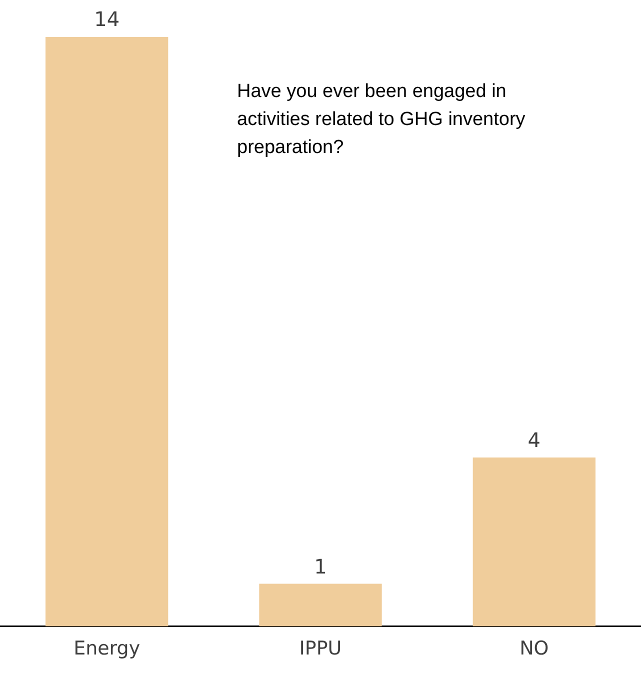 The image size is (641, 683). Describe the element at coordinates (320, 649) in the screenshot. I see `x-tick-label: IPPU` at that location.